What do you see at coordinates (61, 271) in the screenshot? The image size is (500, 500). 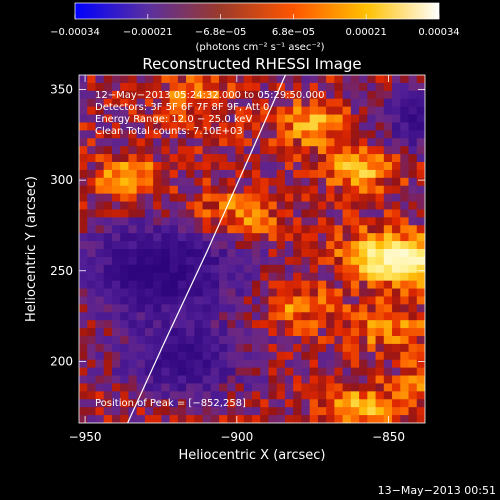 I see `y-tick-label: 250` at bounding box center [61, 271].